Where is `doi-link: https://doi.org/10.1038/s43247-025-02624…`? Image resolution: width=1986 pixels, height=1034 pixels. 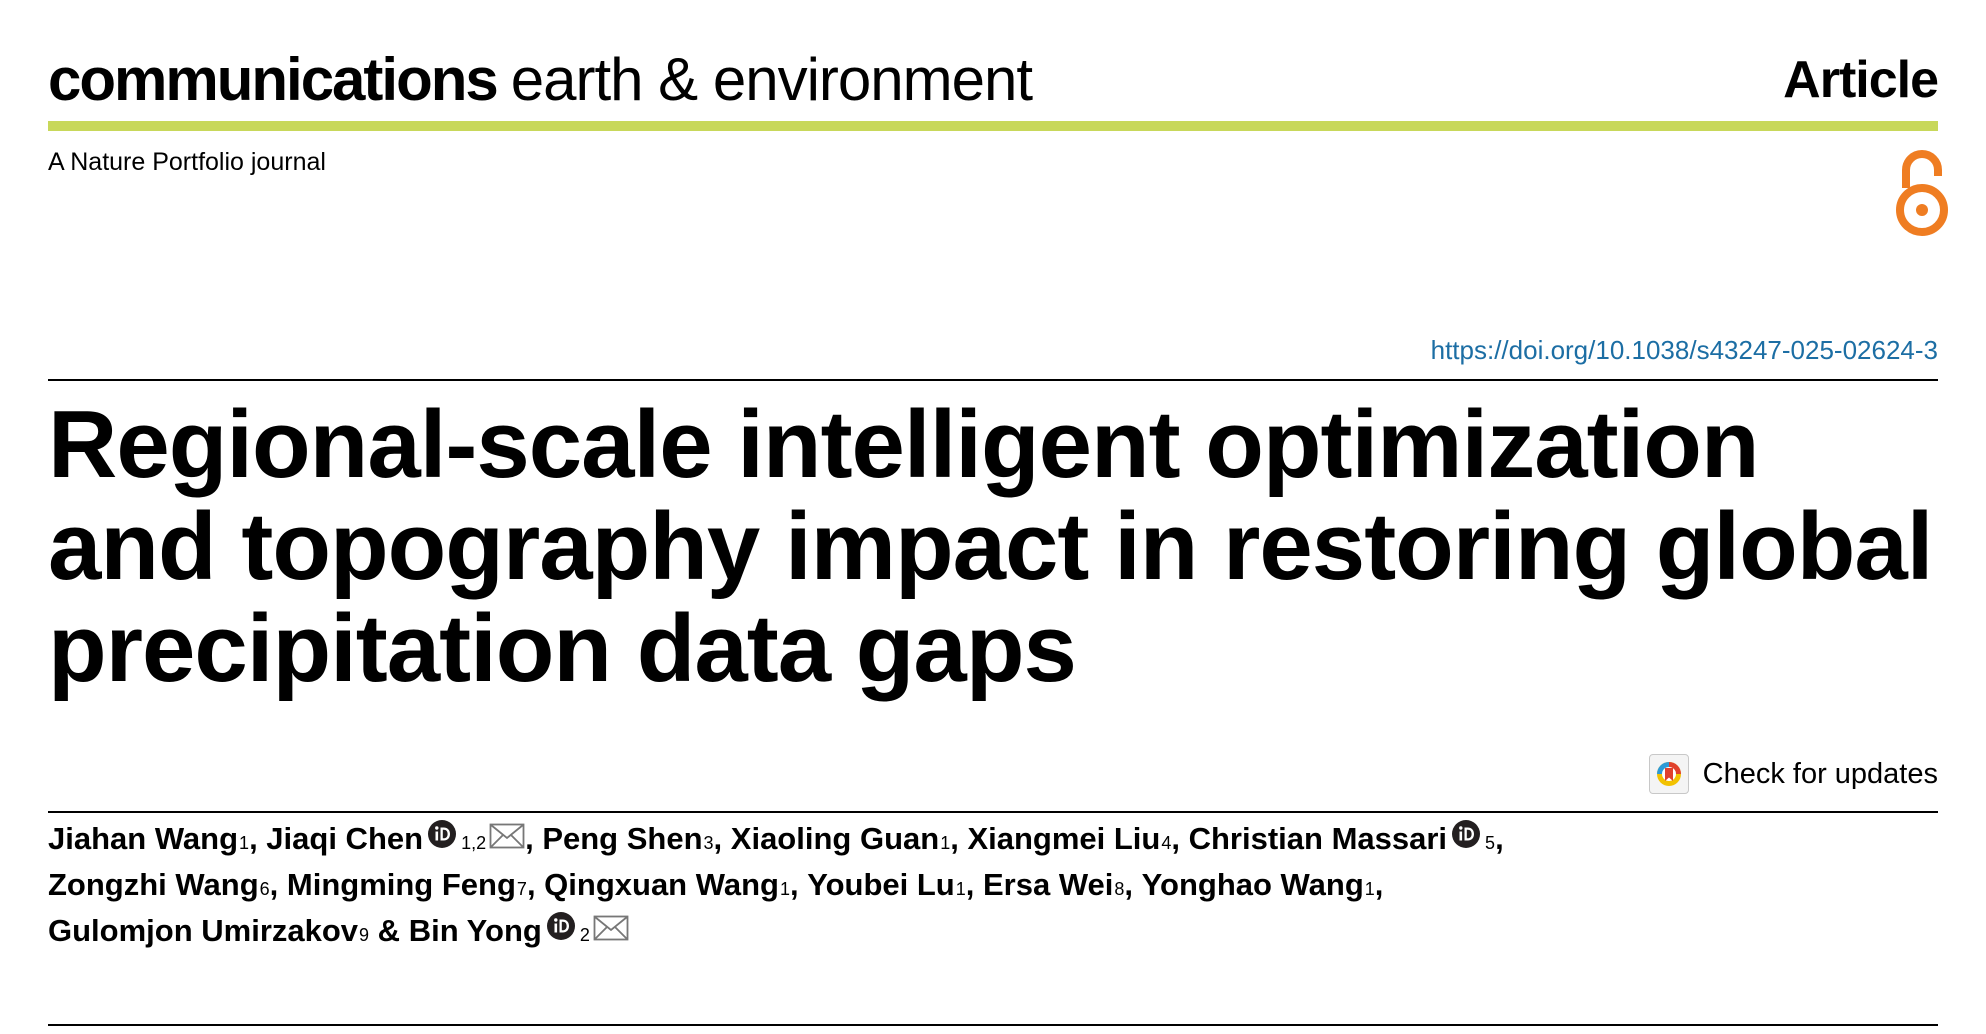
doi-link: https://doi.org/10.1038/s43247-025-02624… is located at coordinates (1684, 350).